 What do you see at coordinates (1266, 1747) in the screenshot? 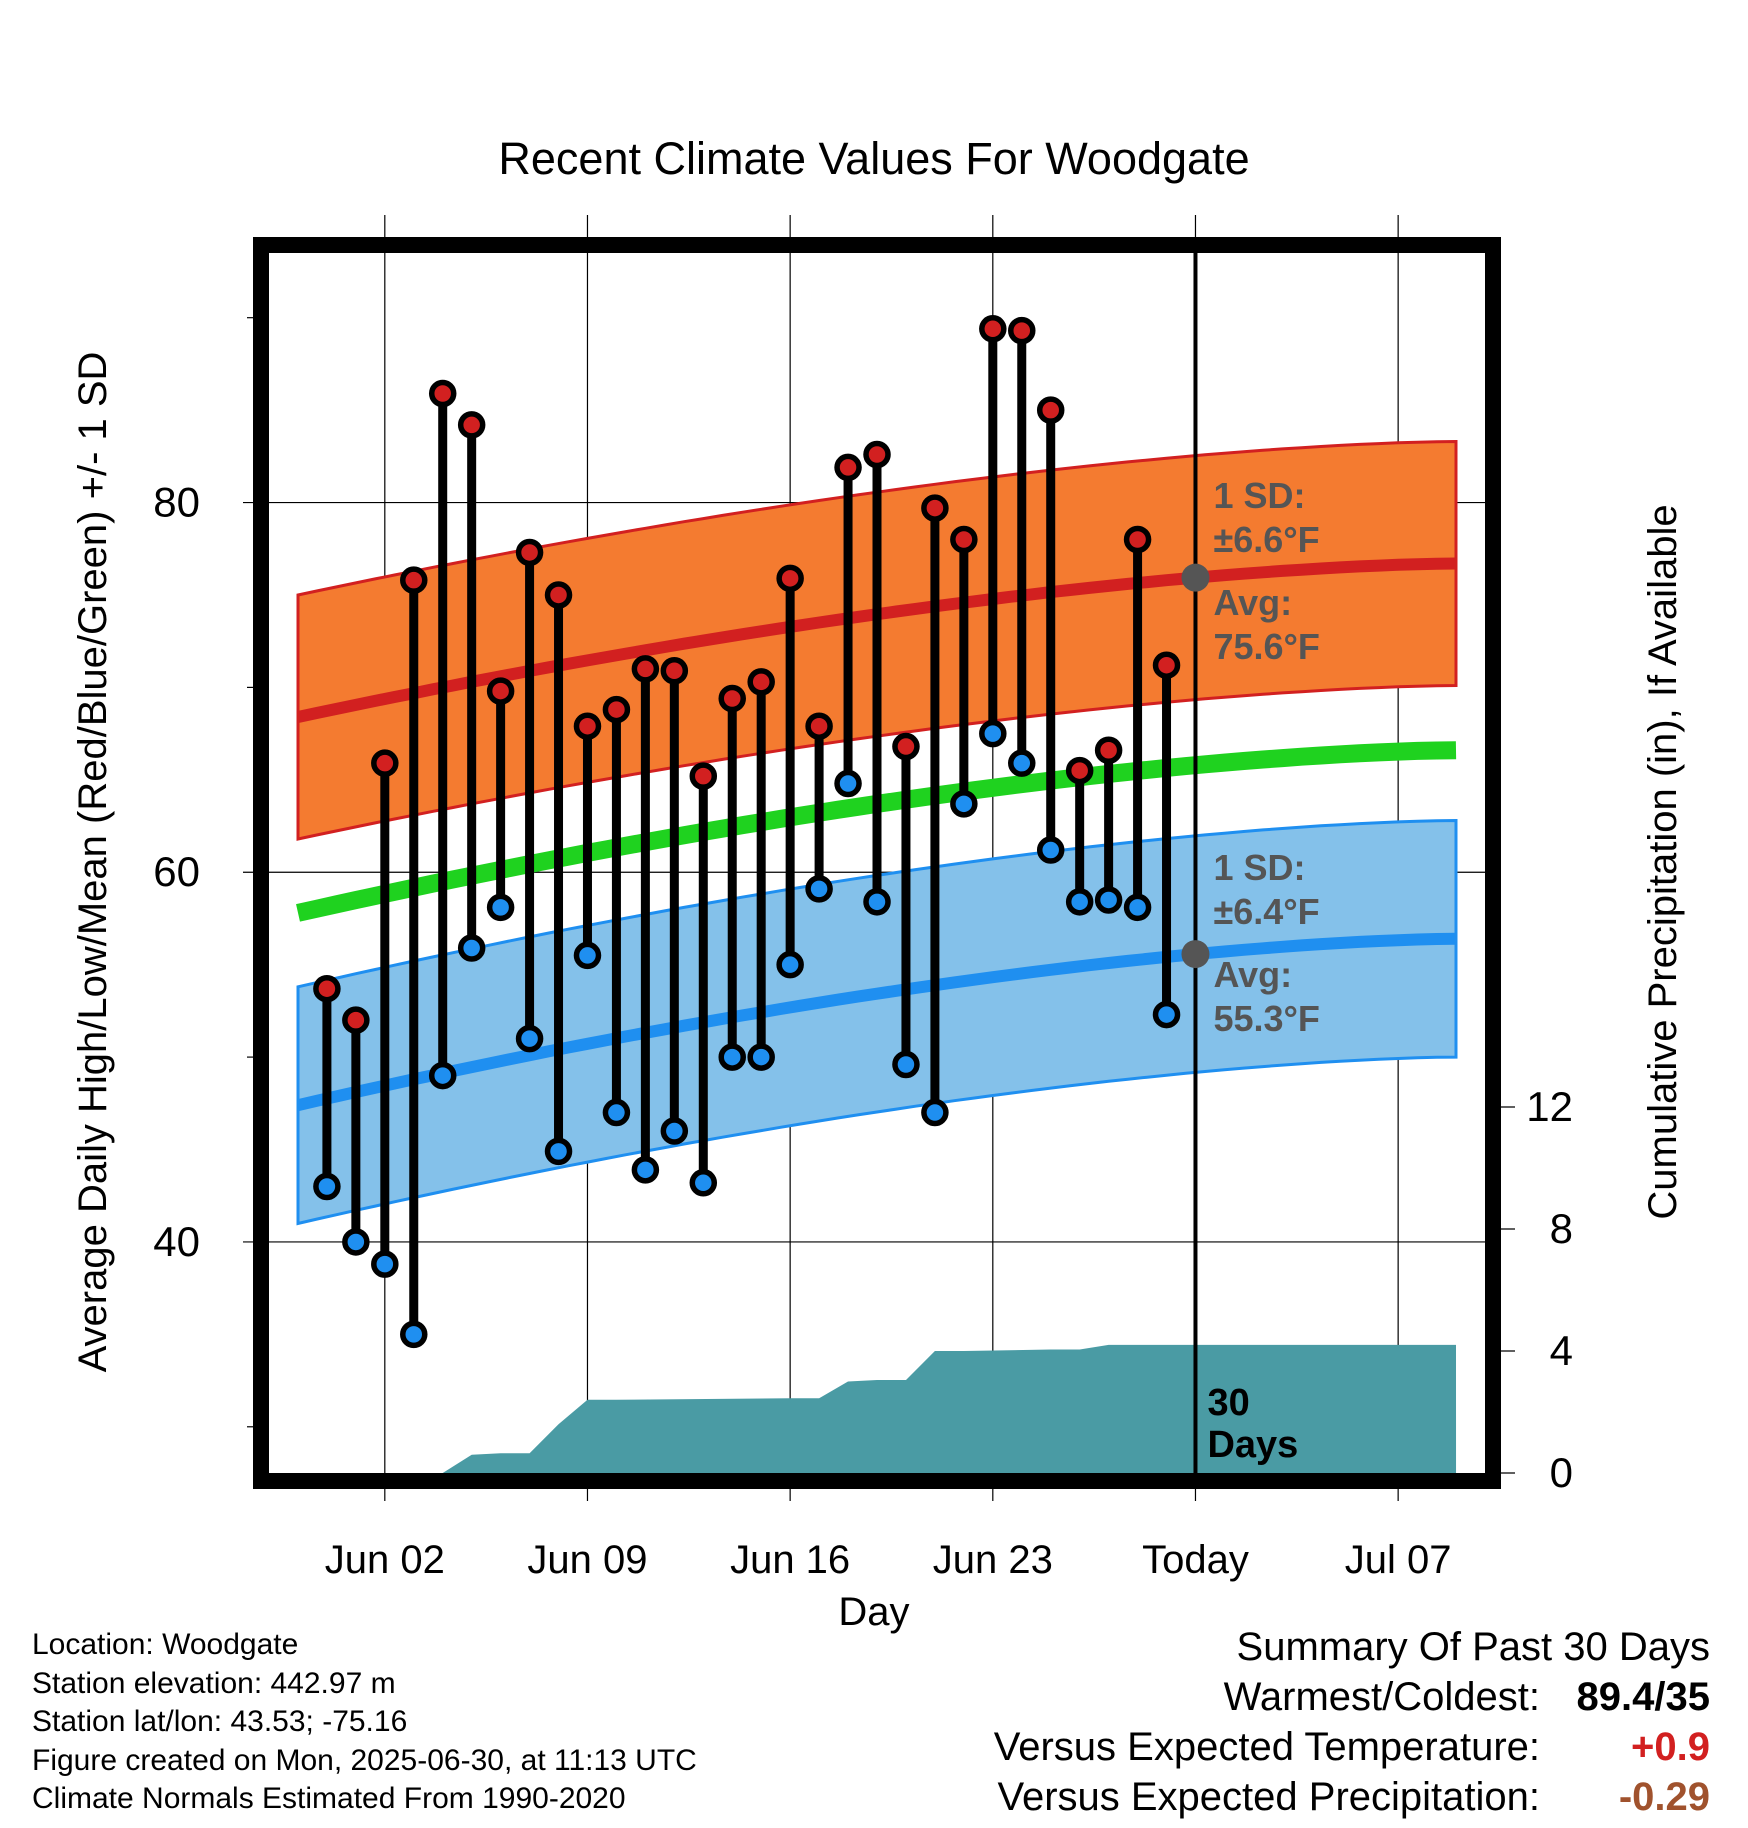
I see `temp-anomaly-label: Versus Expected Temperature:` at bounding box center [1266, 1747].